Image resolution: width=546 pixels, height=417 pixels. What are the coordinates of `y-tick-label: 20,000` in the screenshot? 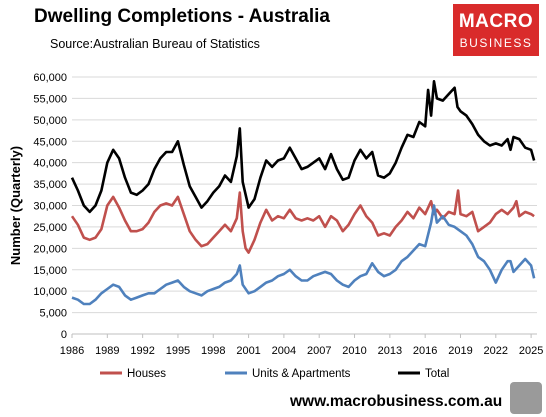 It's located at (50, 249).